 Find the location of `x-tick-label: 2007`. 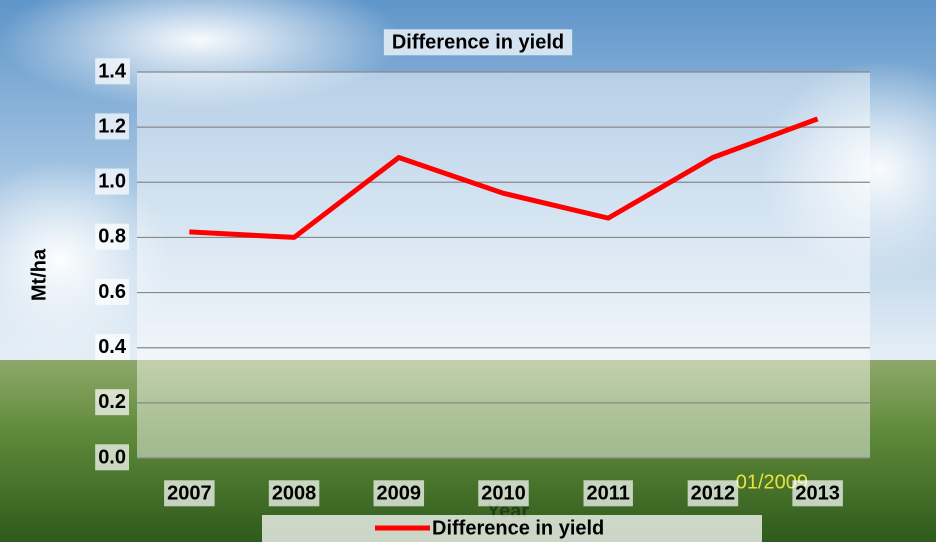

x-tick-label: 2007 is located at coordinates (189, 493).